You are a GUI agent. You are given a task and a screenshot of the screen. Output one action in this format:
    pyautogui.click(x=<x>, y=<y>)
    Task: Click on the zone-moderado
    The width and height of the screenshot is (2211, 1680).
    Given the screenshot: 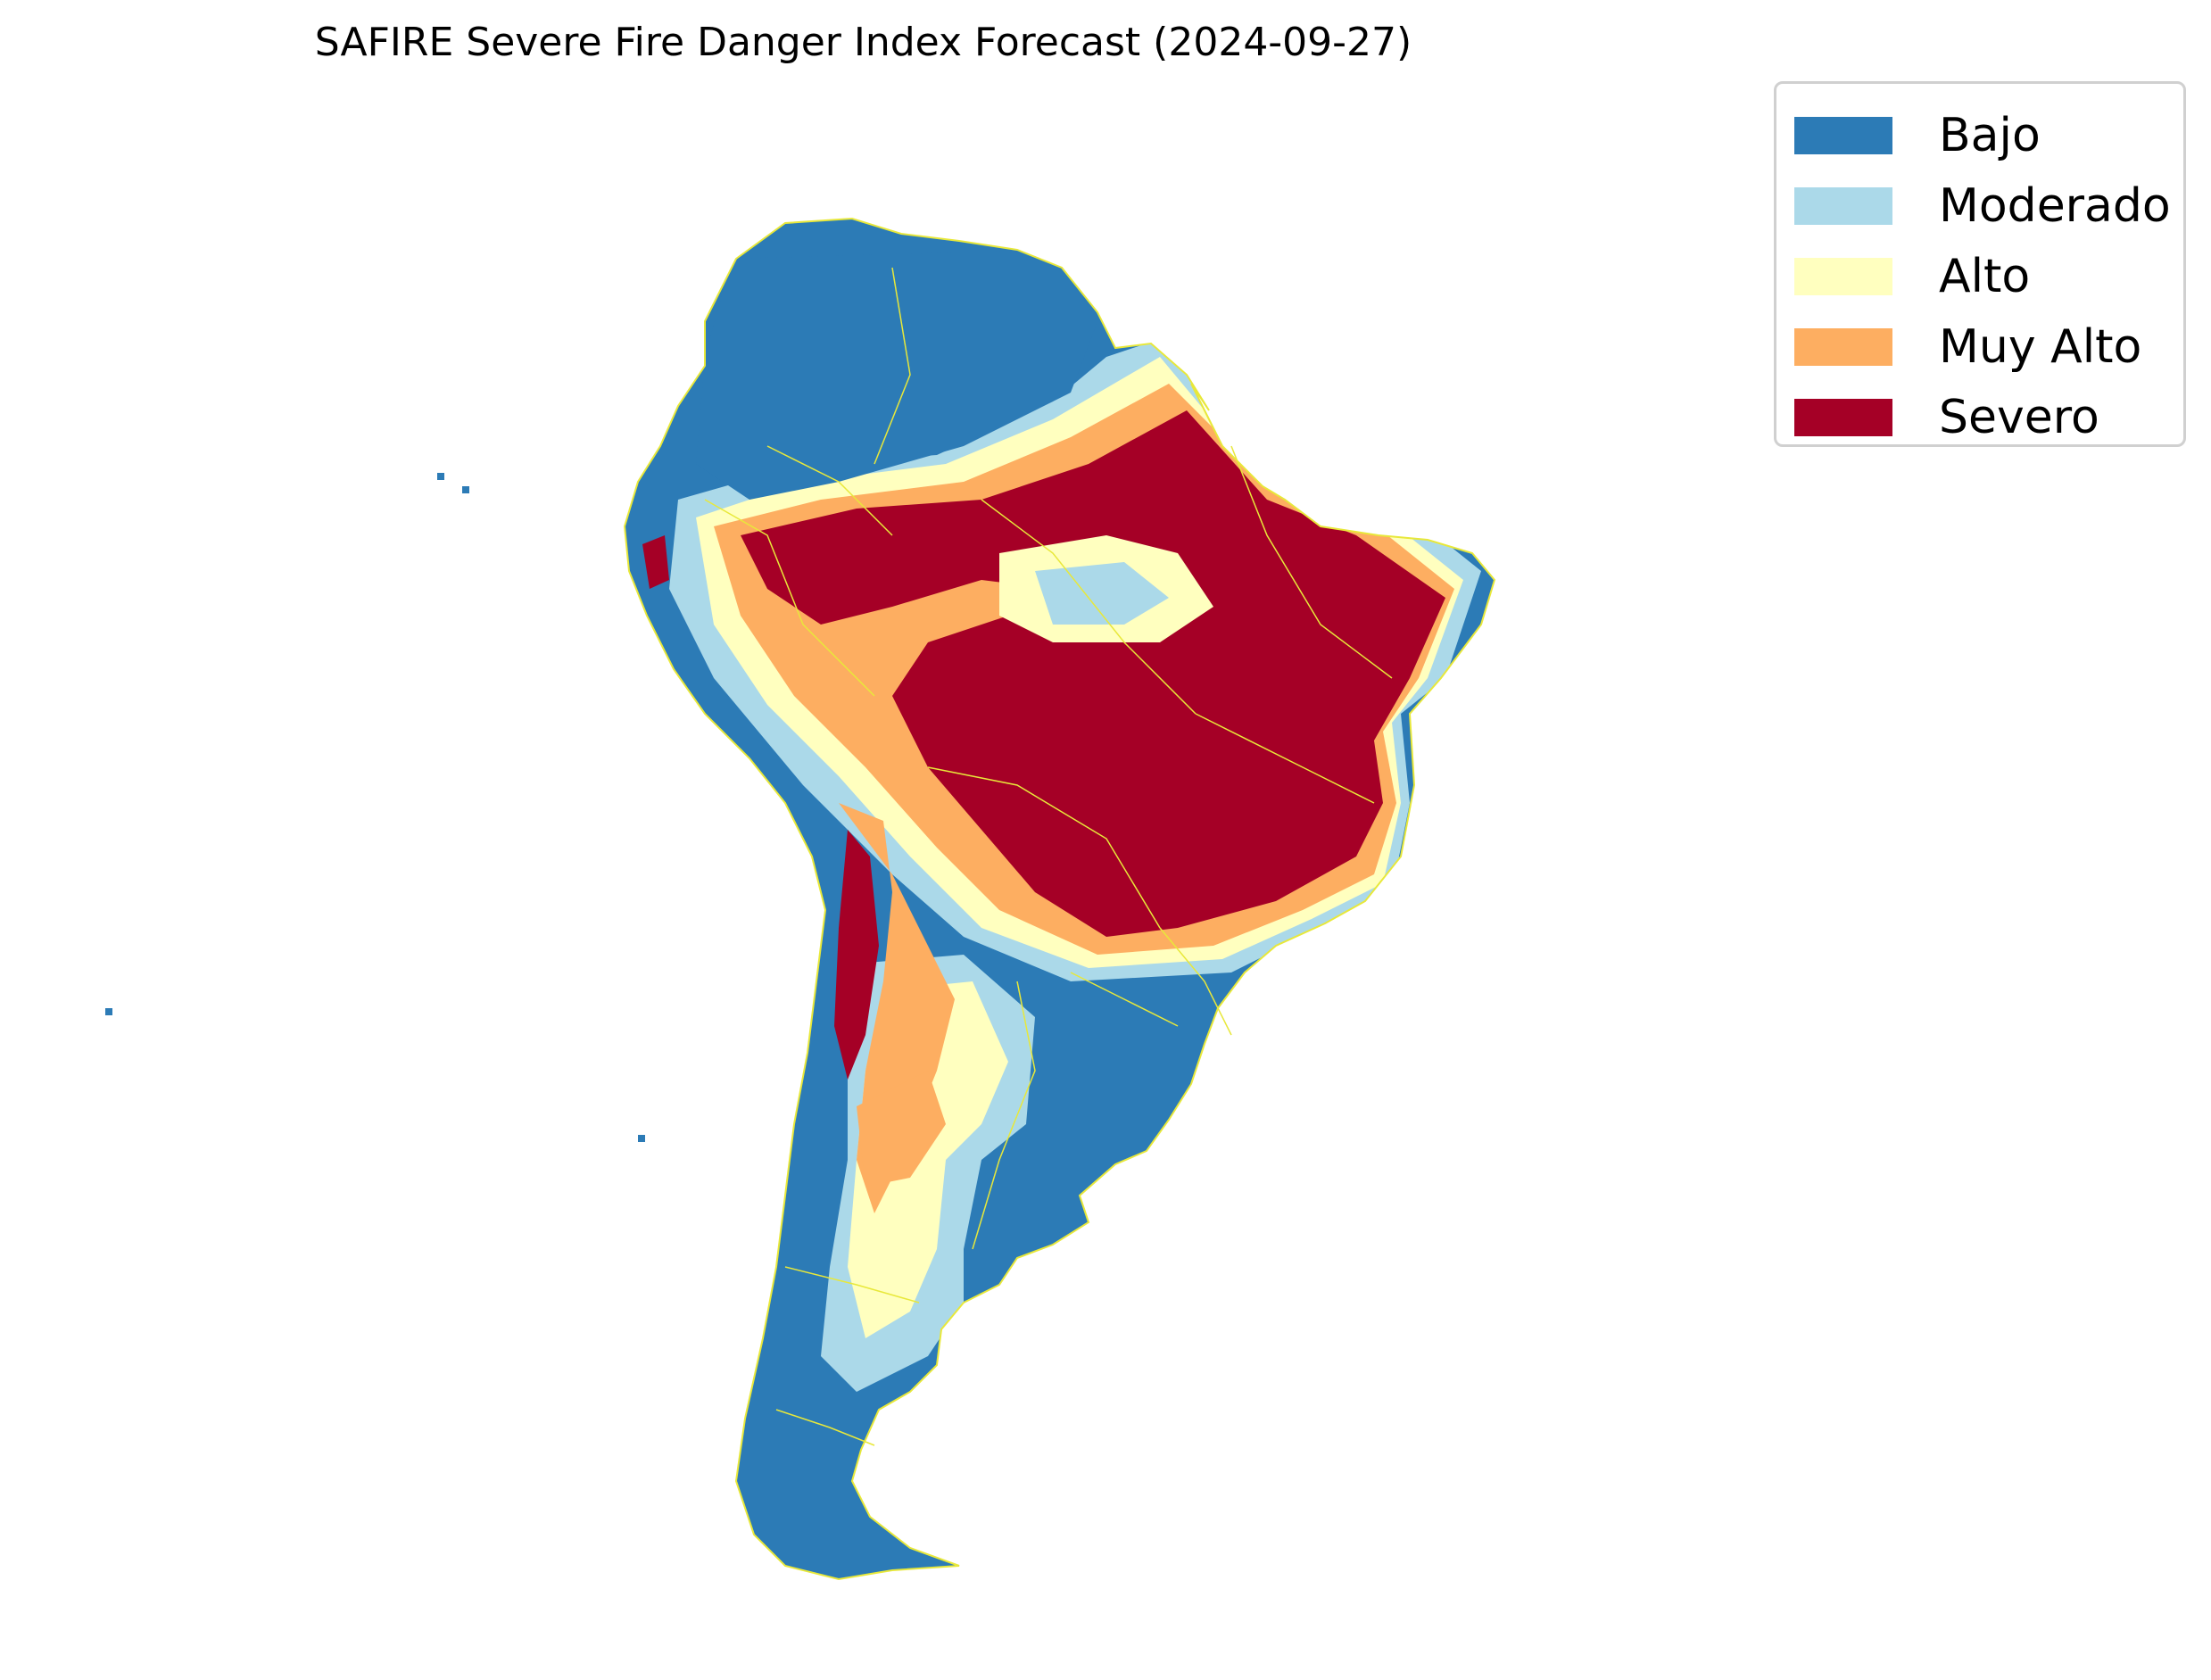 What is the action you would take?
    pyautogui.click(x=1102, y=593)
    